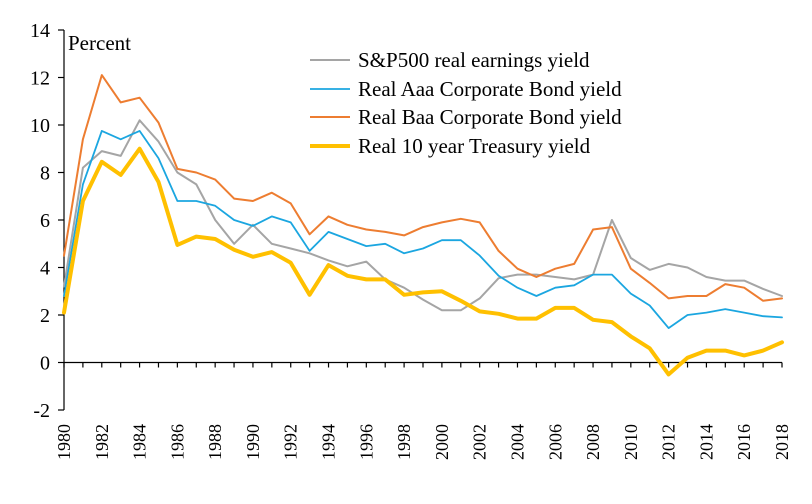 The height and width of the screenshot is (504, 812). Describe the element at coordinates (40, 79) in the screenshot. I see `y-tick-label: 12` at that location.